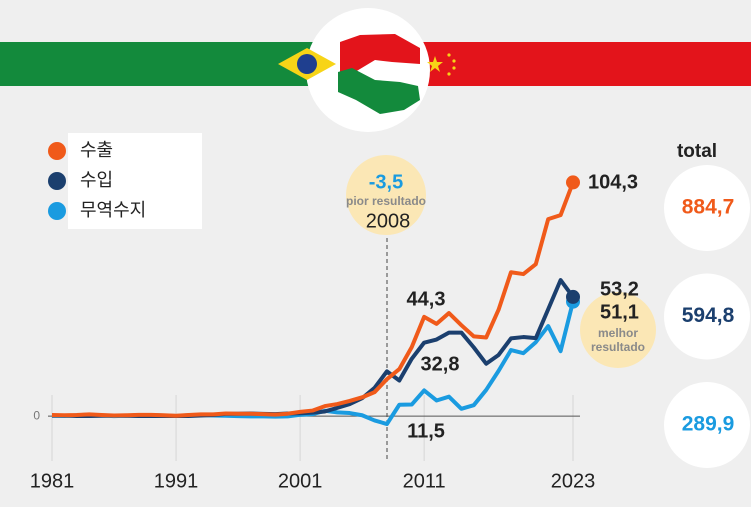 This screenshot has width=751, height=507. What do you see at coordinates (573, 481) in the screenshot?
I see `x-tick-label: 2023` at bounding box center [573, 481].